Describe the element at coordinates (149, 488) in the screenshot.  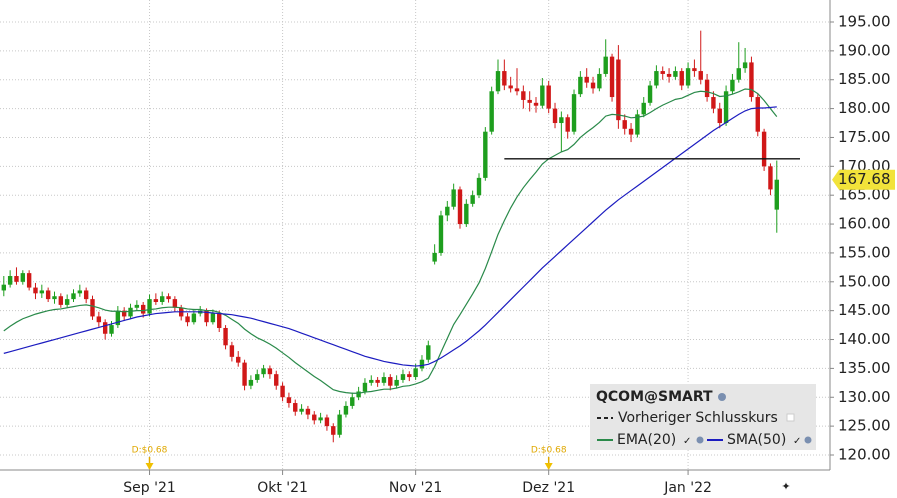
I see `x-tick-label: Sep '21` at that location.